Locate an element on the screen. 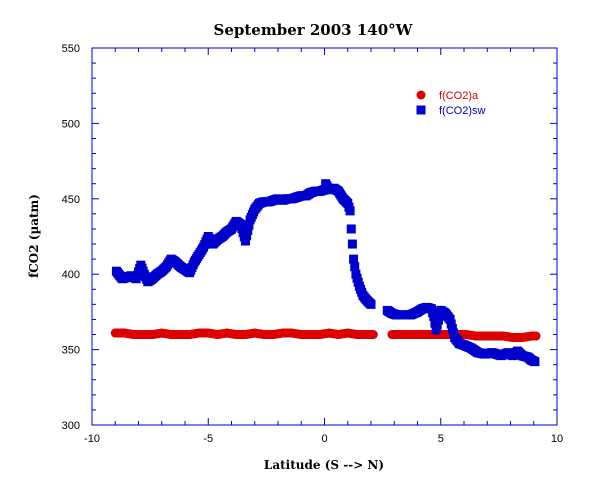 This screenshot has height=489, width=594. y-tick-label: 500 is located at coordinates (71, 124).